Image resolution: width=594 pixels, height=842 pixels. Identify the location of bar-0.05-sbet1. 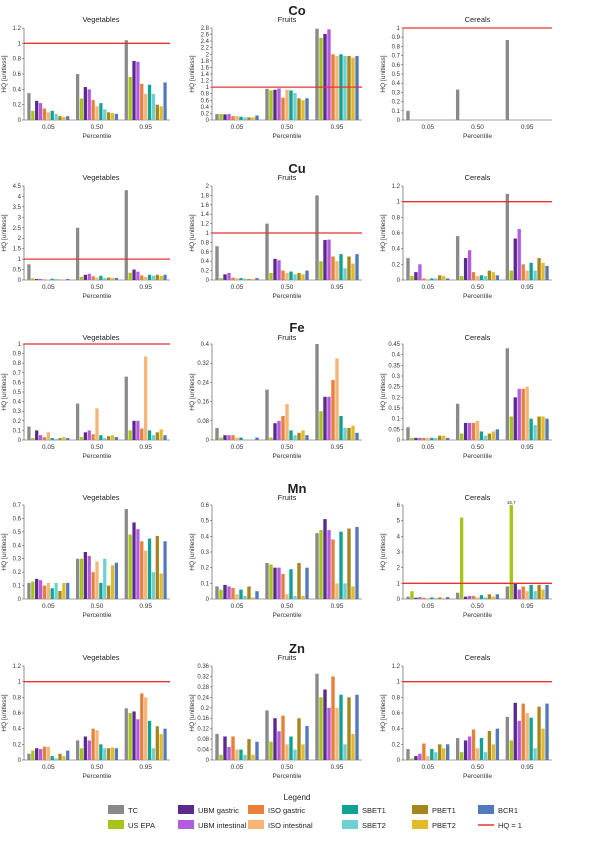
(52, 115).